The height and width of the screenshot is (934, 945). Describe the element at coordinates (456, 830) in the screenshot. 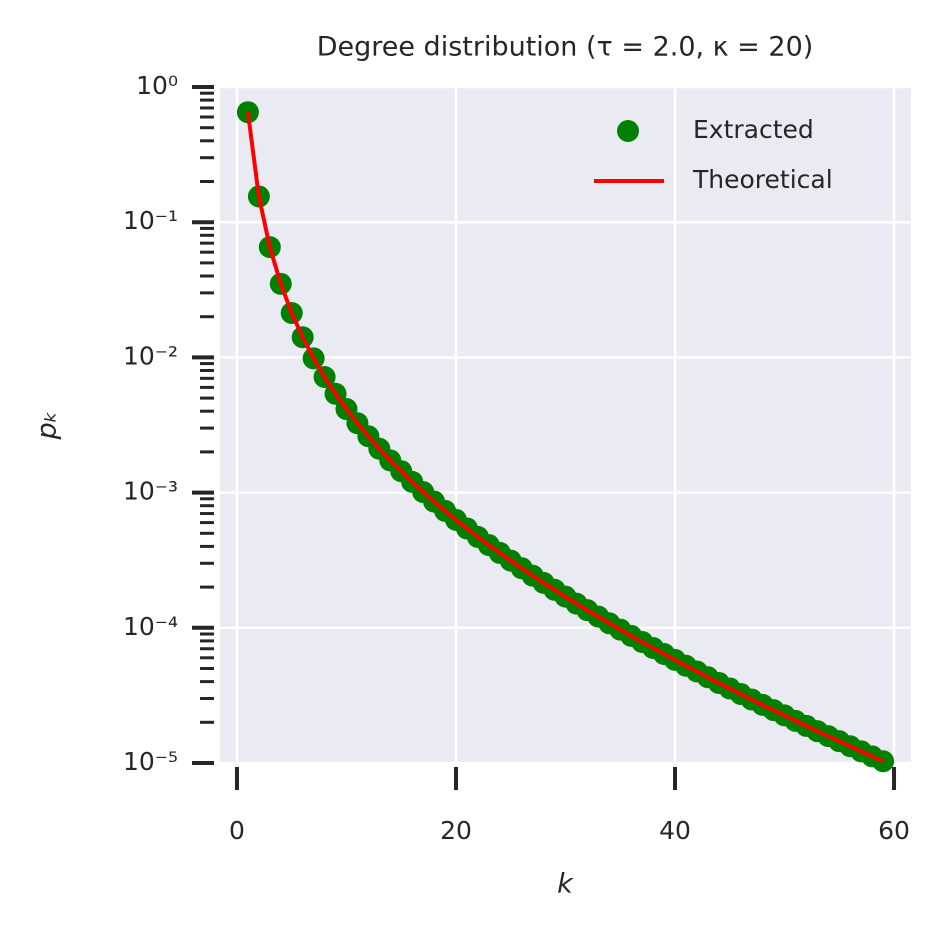

I see `x-tick-label: 20` at that location.